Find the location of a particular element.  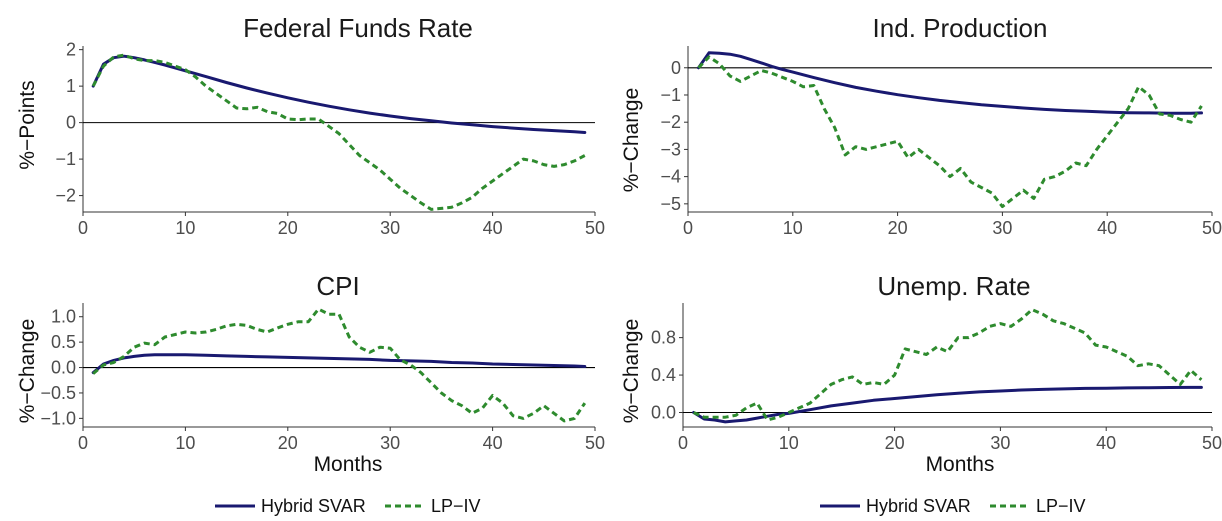

y-tick-label: −5 is located at coordinates (670, 204).